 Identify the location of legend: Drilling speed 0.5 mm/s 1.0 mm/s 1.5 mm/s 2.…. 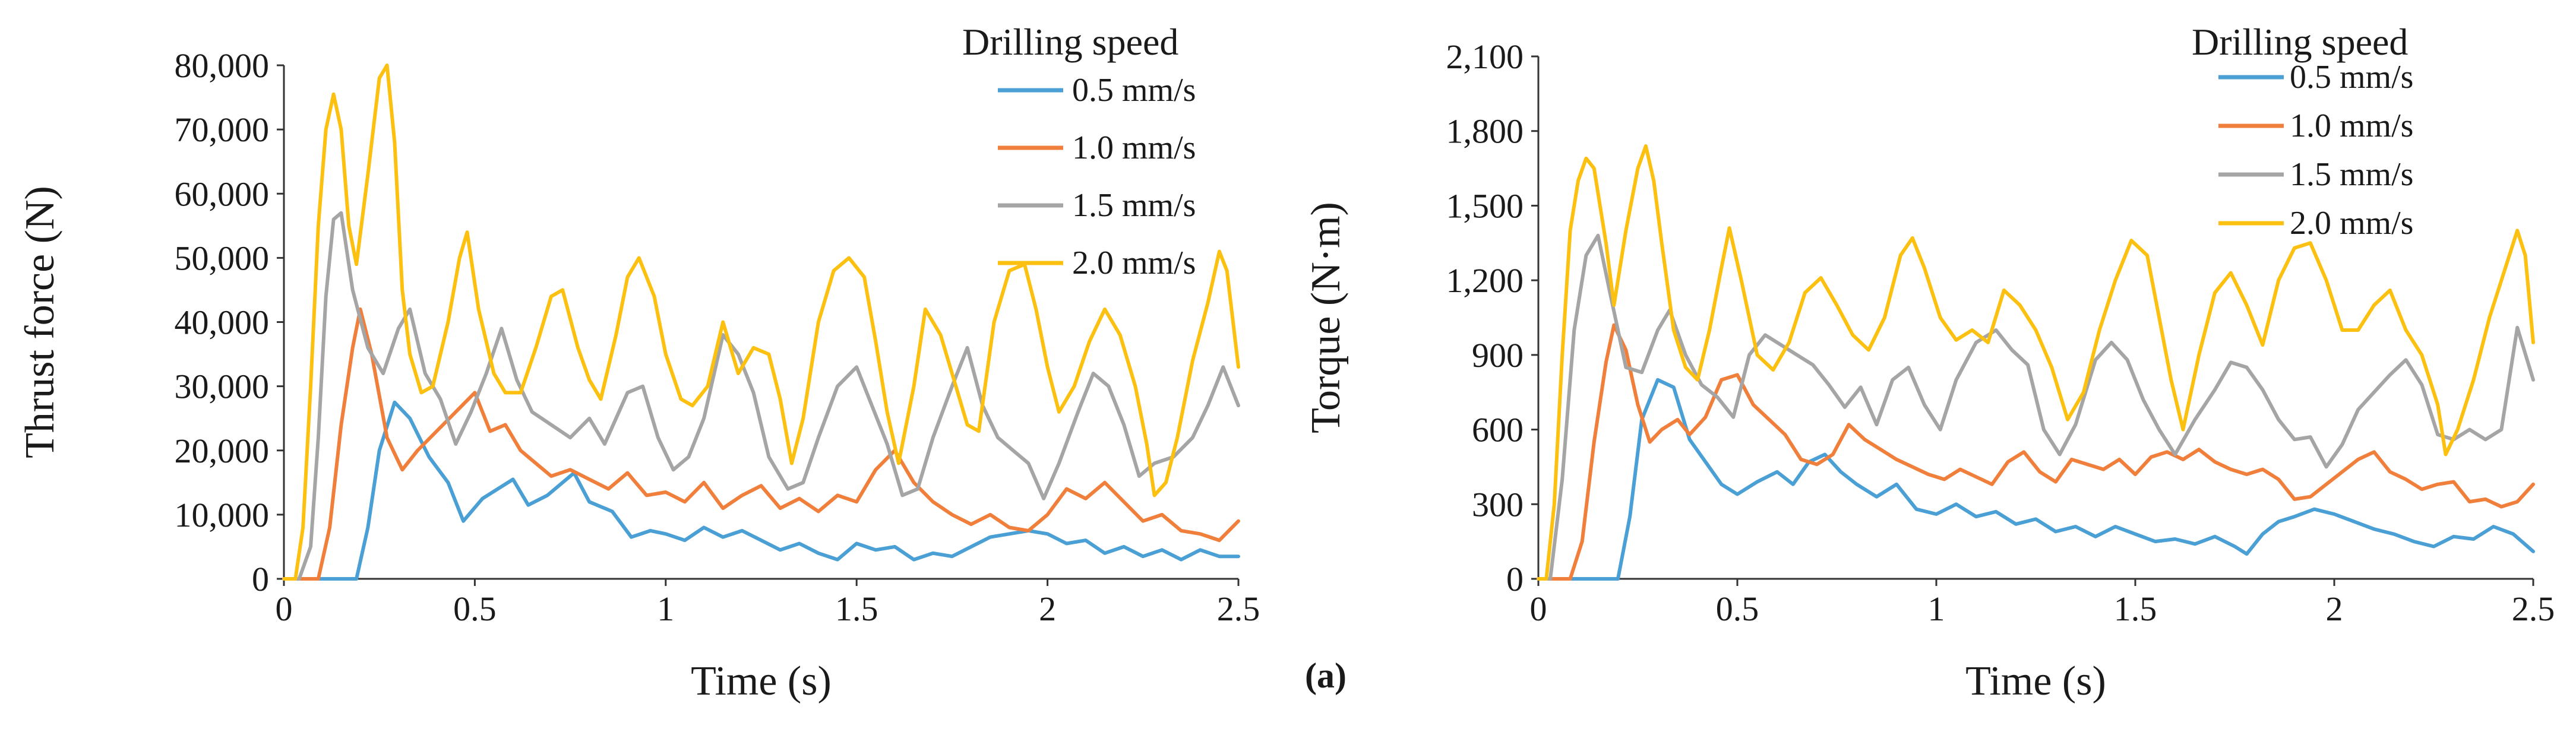
(1079, 151).